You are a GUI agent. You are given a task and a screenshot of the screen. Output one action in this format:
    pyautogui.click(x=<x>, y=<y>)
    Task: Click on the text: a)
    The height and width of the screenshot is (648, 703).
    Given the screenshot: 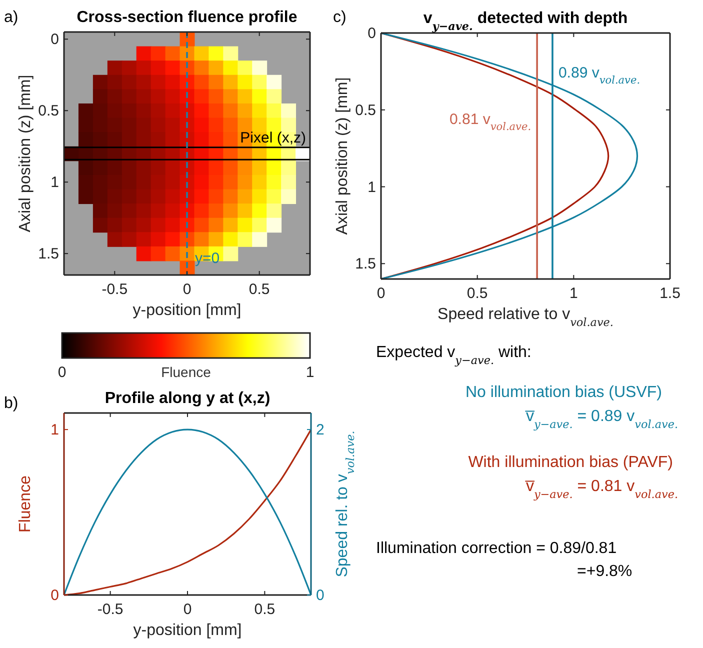 What is the action you would take?
    pyautogui.click(x=11, y=17)
    